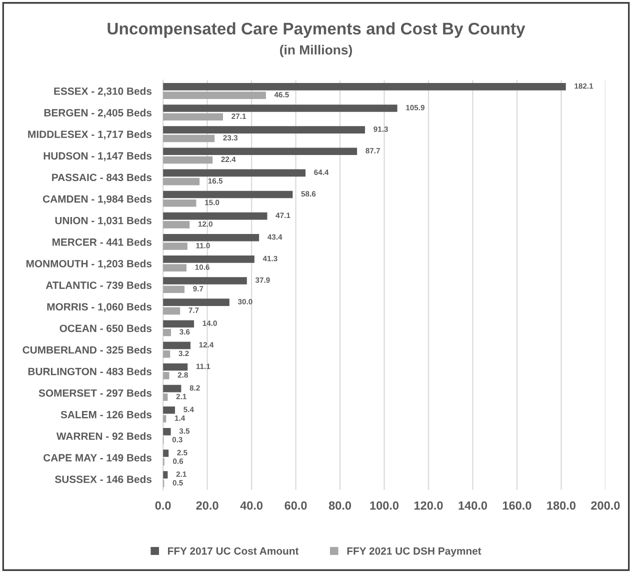 The width and height of the screenshot is (632, 573). What do you see at coordinates (97, 199) in the screenshot?
I see `y-tick-label: CAMDEN - 1,984 Beds` at bounding box center [97, 199].